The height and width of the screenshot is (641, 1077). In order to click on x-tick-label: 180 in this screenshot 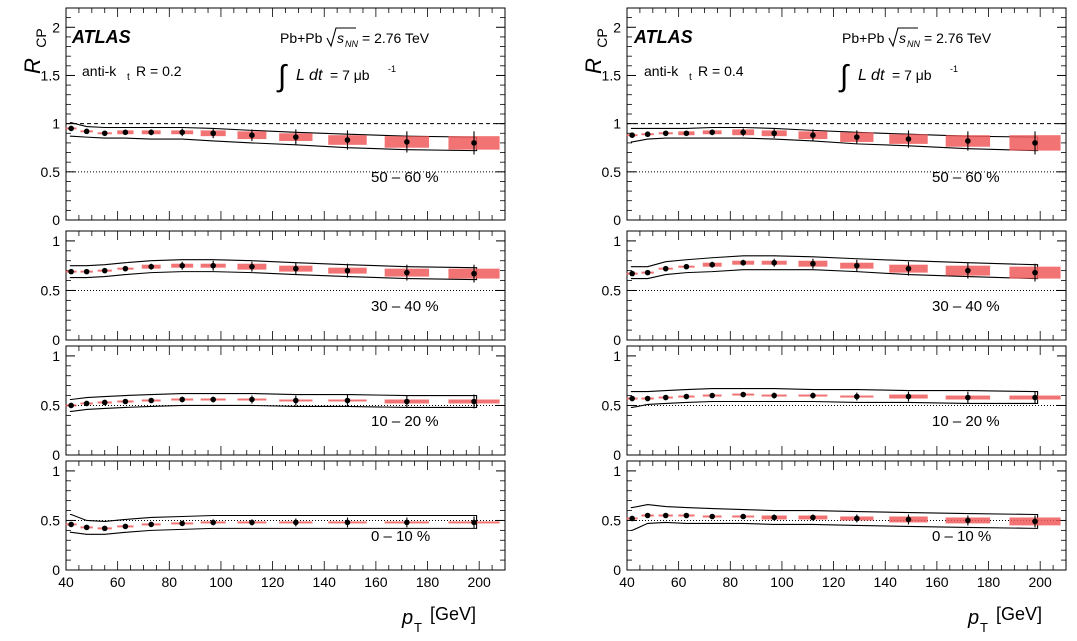, I will do `click(428, 582)`.